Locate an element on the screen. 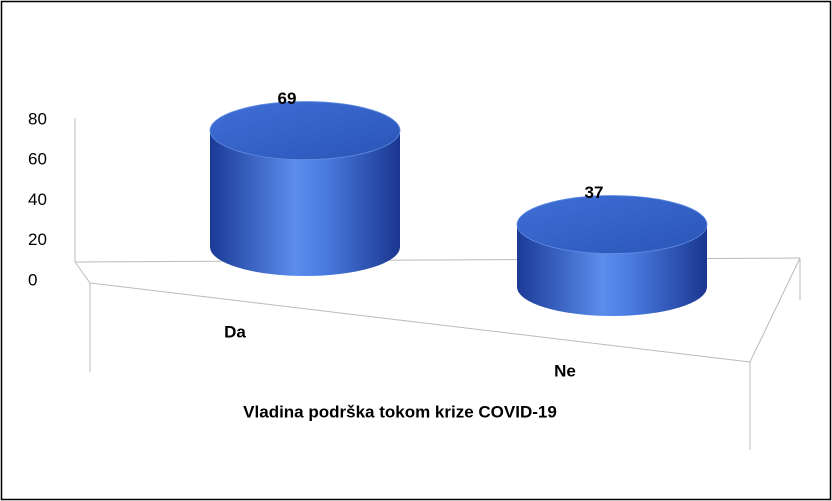  x-axis-title: Vladina podrška tokom krize COVID-19 is located at coordinates (400, 411).